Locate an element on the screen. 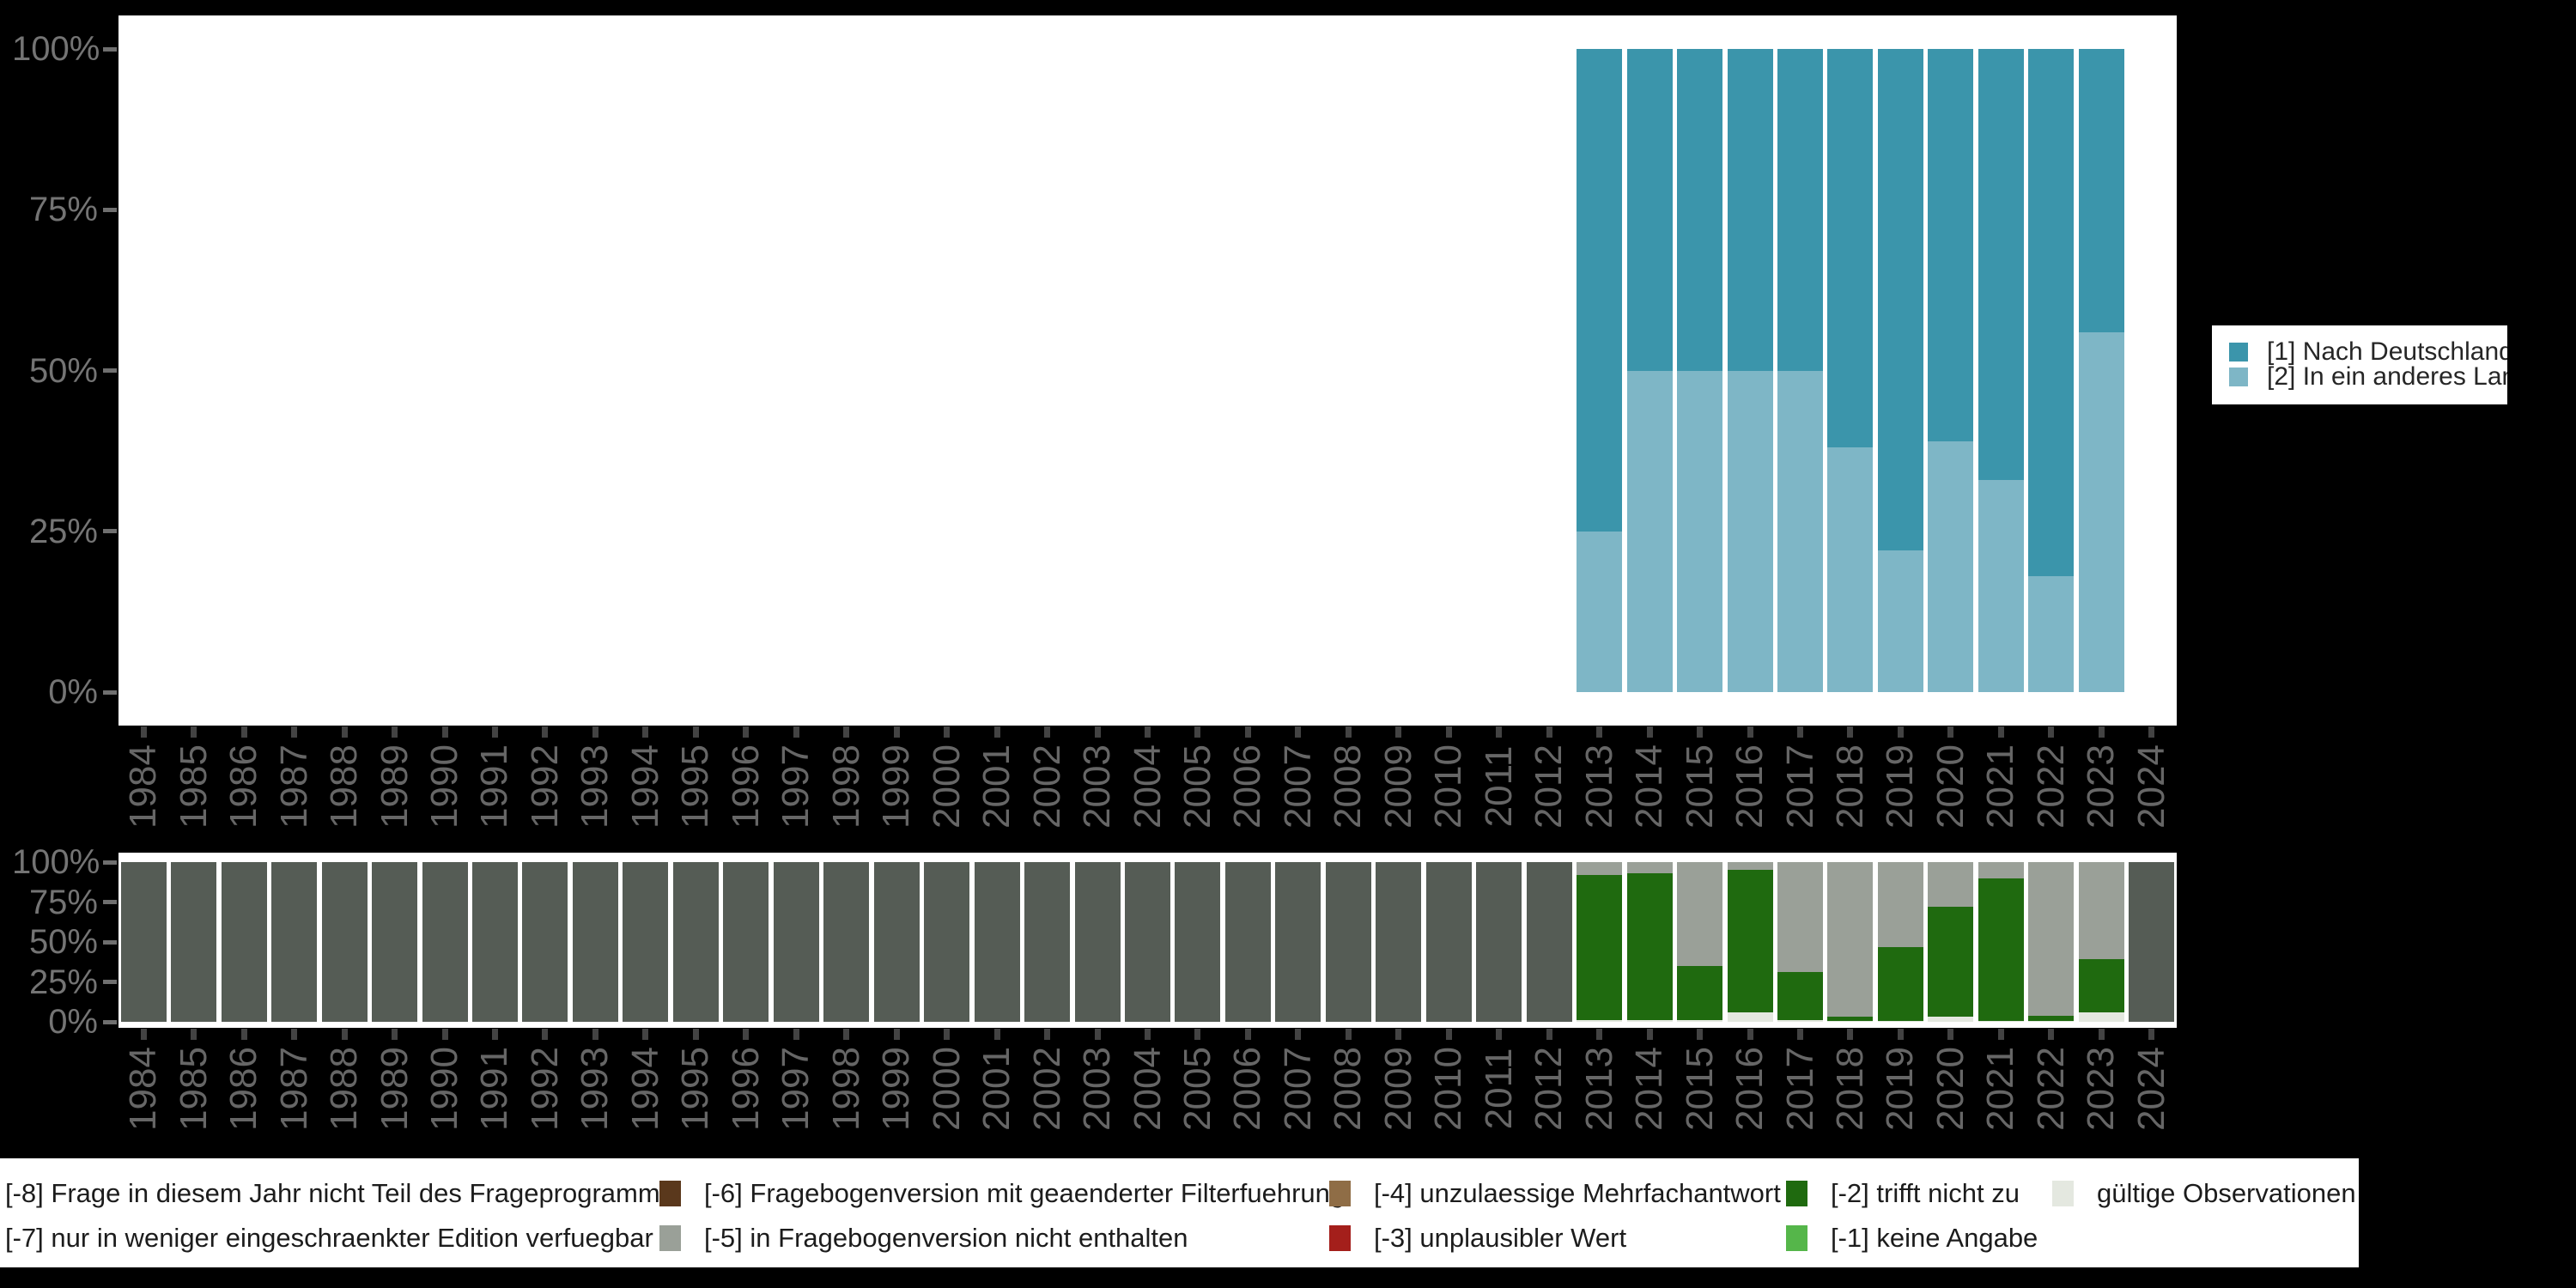  legend-label: [2] In ein anderes Land is located at coordinates (2387, 377).